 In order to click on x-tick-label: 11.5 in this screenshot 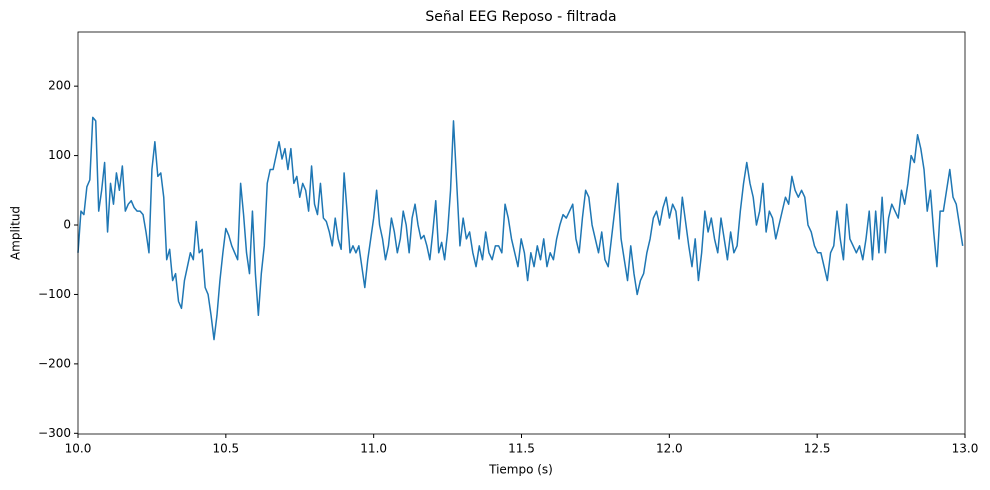, I will do `click(521, 449)`.